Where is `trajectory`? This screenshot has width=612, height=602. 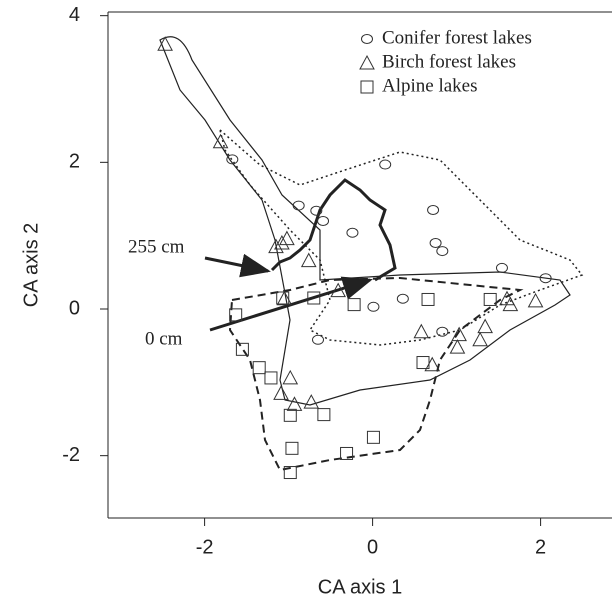
trajectory is located at coordinates (333, 230).